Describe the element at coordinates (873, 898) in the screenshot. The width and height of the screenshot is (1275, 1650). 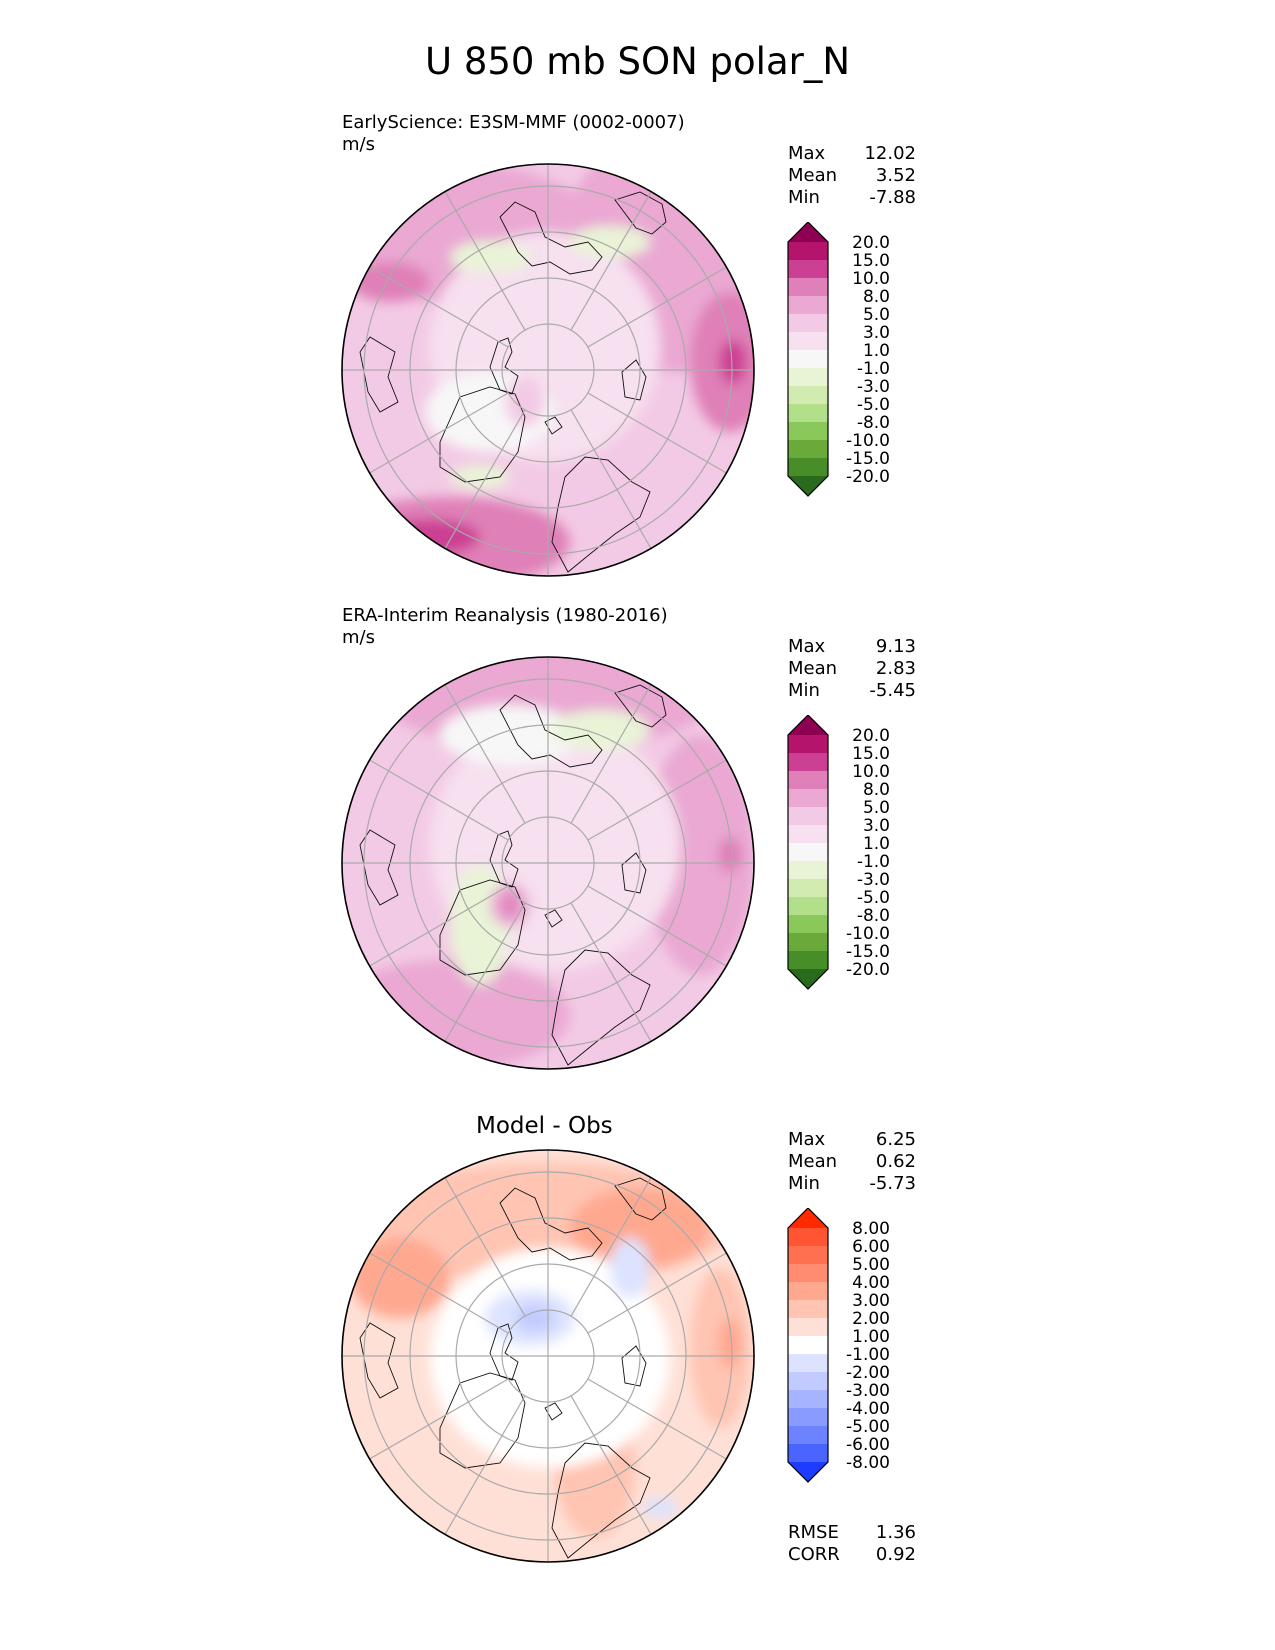
I see `colorbar-tick-label: -5.0` at that location.